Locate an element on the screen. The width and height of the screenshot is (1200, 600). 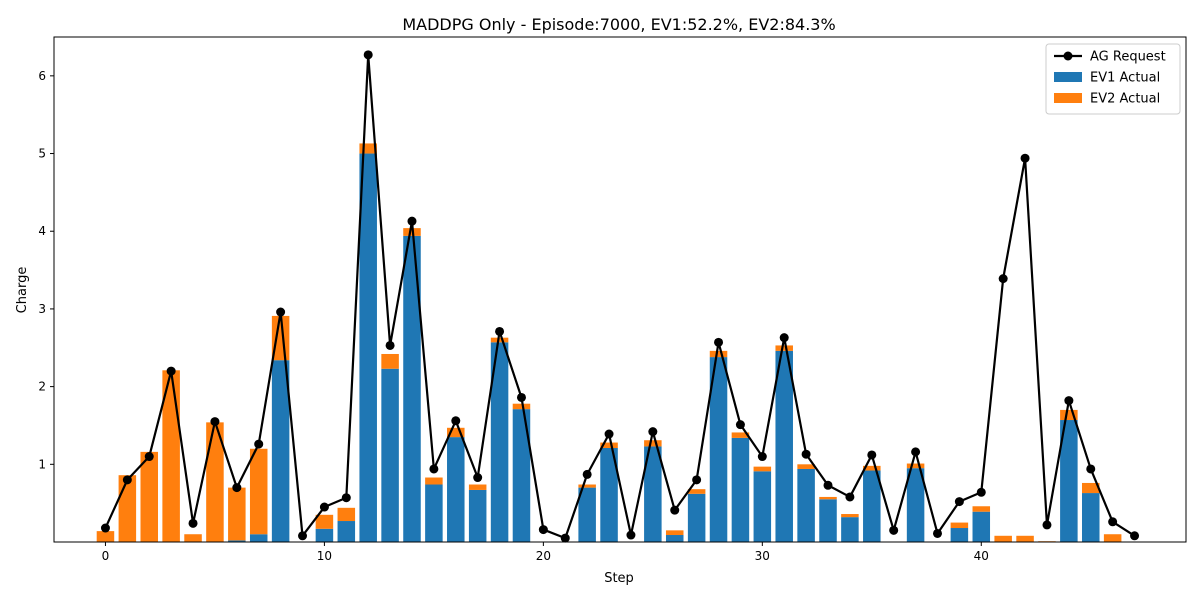
y-tick-label: 3 is located at coordinates (42, 309).